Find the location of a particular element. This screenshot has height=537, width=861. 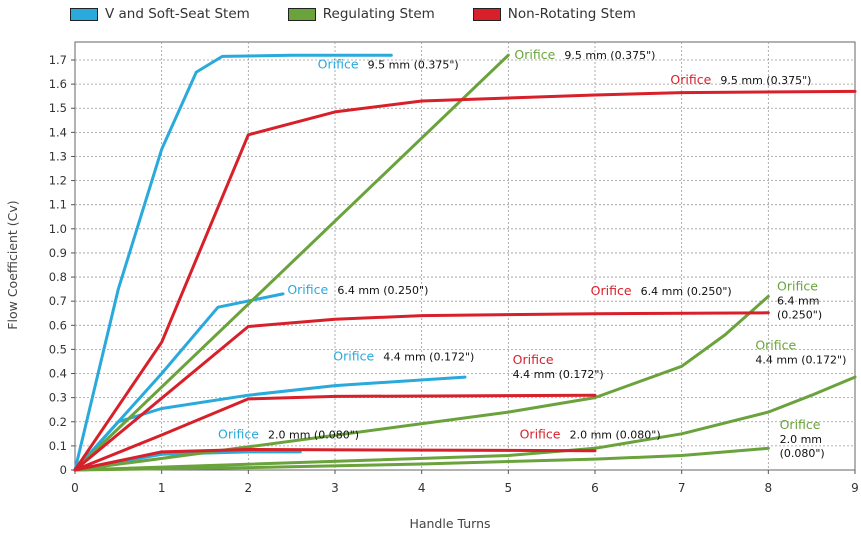

y-tick-label: 0.7 is located at coordinates (58, 301).